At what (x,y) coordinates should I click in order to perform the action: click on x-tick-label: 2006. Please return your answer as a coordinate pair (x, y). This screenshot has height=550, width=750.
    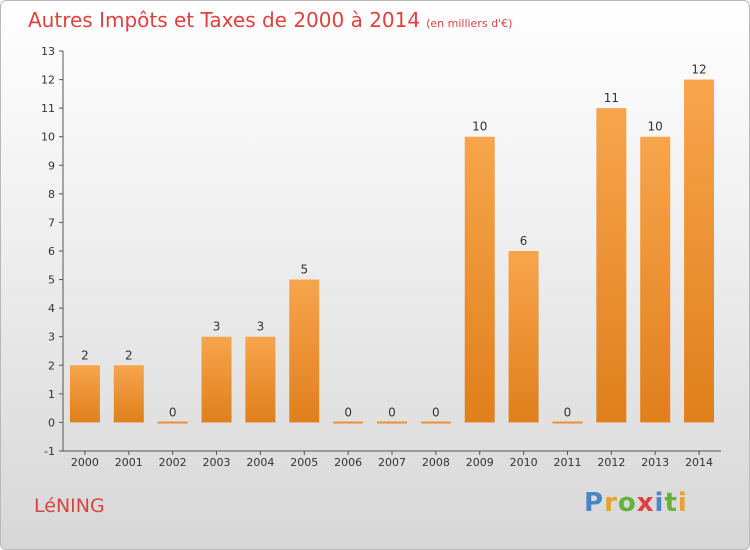
    Looking at the image, I should click on (348, 462).